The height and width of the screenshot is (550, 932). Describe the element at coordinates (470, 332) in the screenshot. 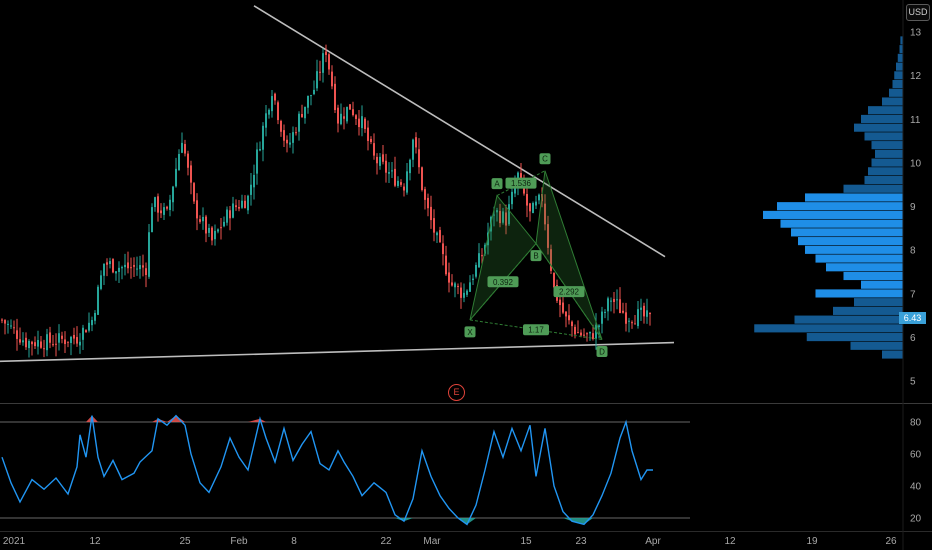

I see `pattern-point-x: X` at that location.